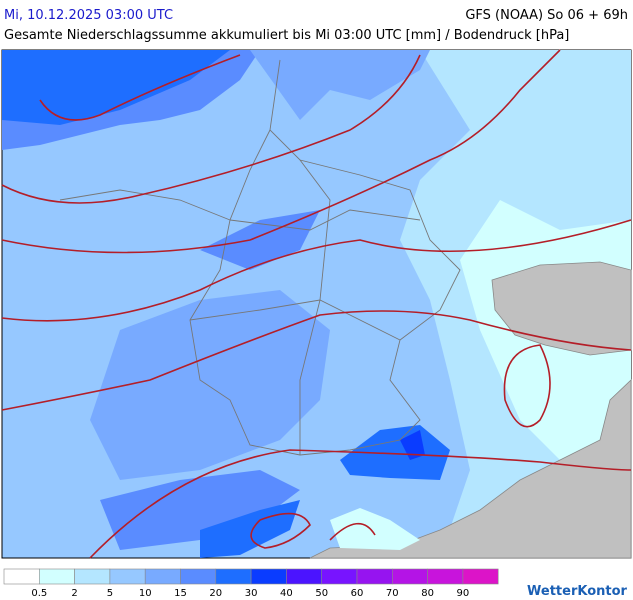  What do you see at coordinates (215, 593) in the screenshot?
I see `legend-label: 20` at bounding box center [215, 593].